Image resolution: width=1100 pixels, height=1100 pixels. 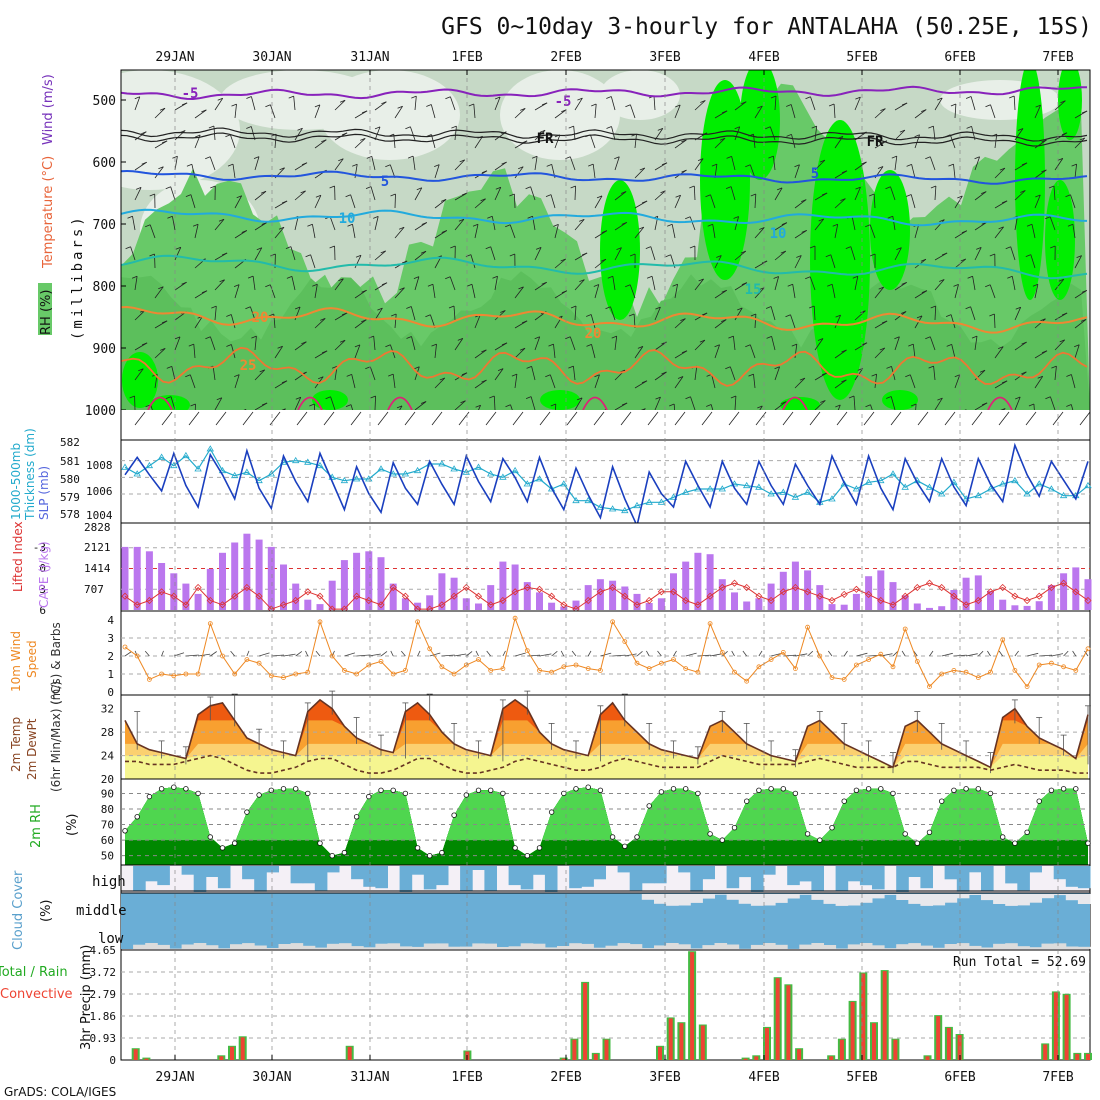 I want to click on surface-wind-barbs, so click(x=612, y=418).